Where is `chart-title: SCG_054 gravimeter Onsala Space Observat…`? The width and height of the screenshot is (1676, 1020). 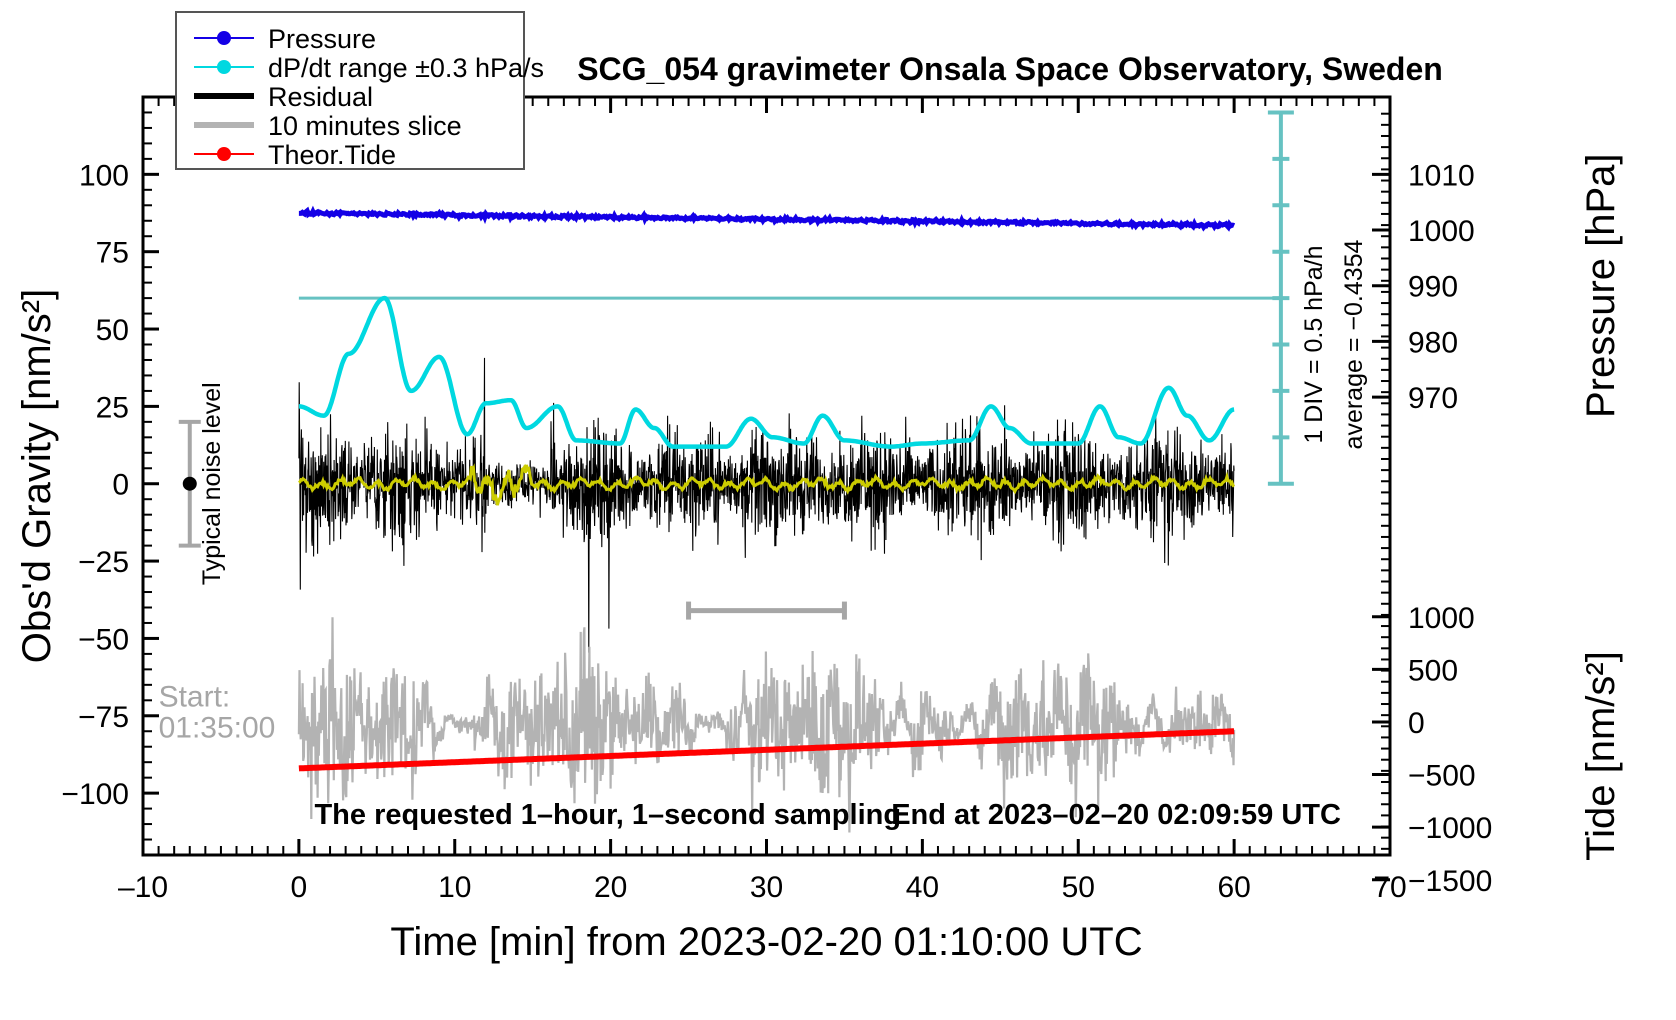
chart-title: SCG_054 gravimeter Onsala Space Observat… is located at coordinates (1010, 69).